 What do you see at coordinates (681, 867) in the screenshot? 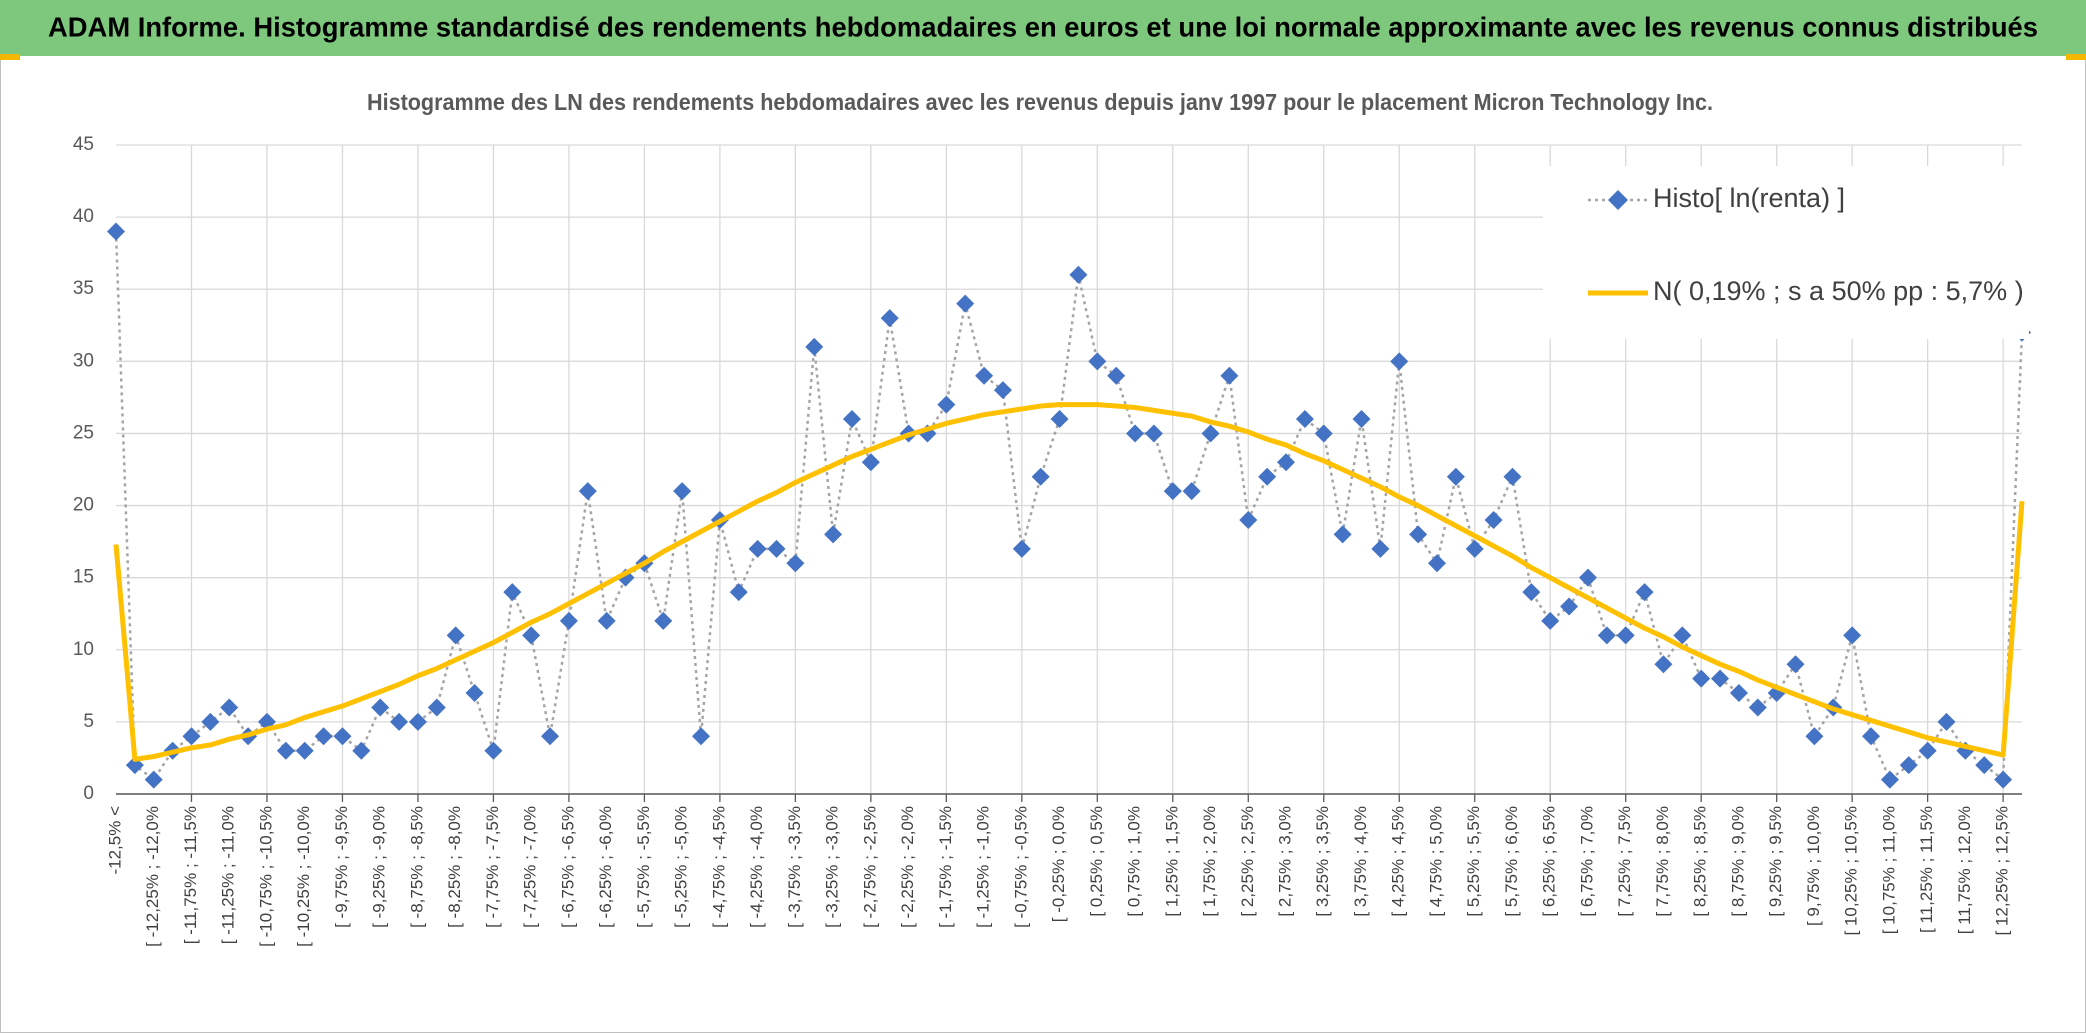
I see `x-tick-label: [ -5,25% ; -5,0%` at bounding box center [681, 867].